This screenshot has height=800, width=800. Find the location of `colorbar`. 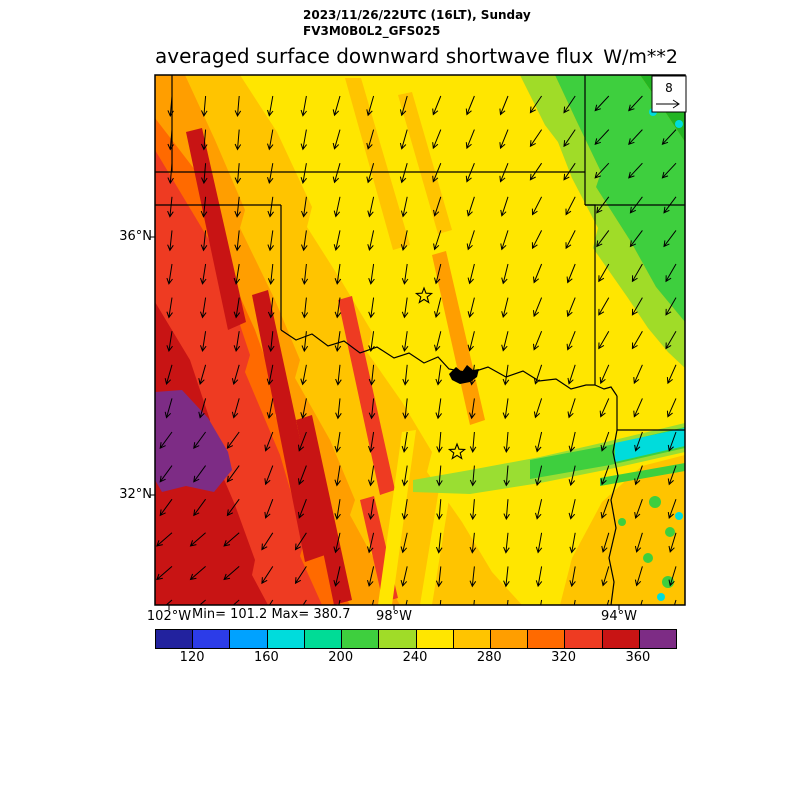

colorbar is located at coordinates (416, 639).